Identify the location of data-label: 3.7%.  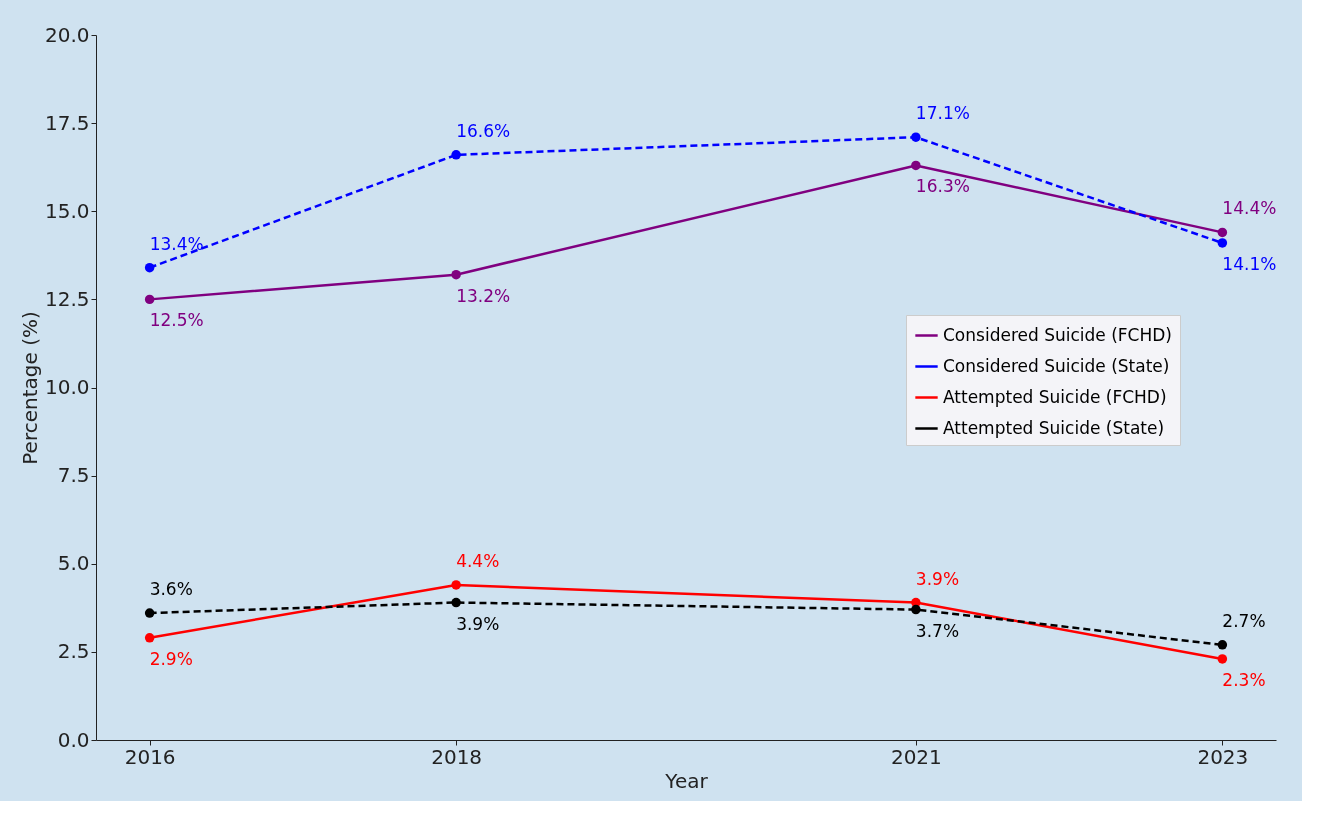
(937, 630).